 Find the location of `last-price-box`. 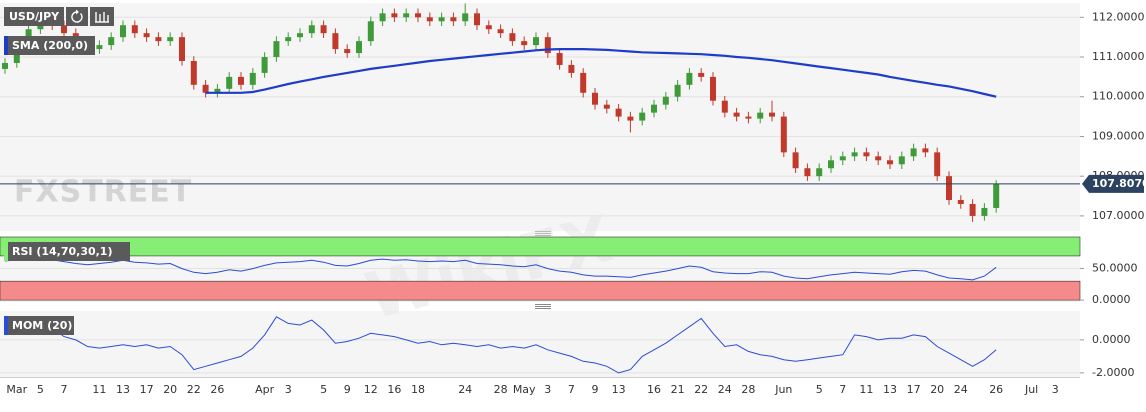

last-price-box is located at coordinates (1113, 183).